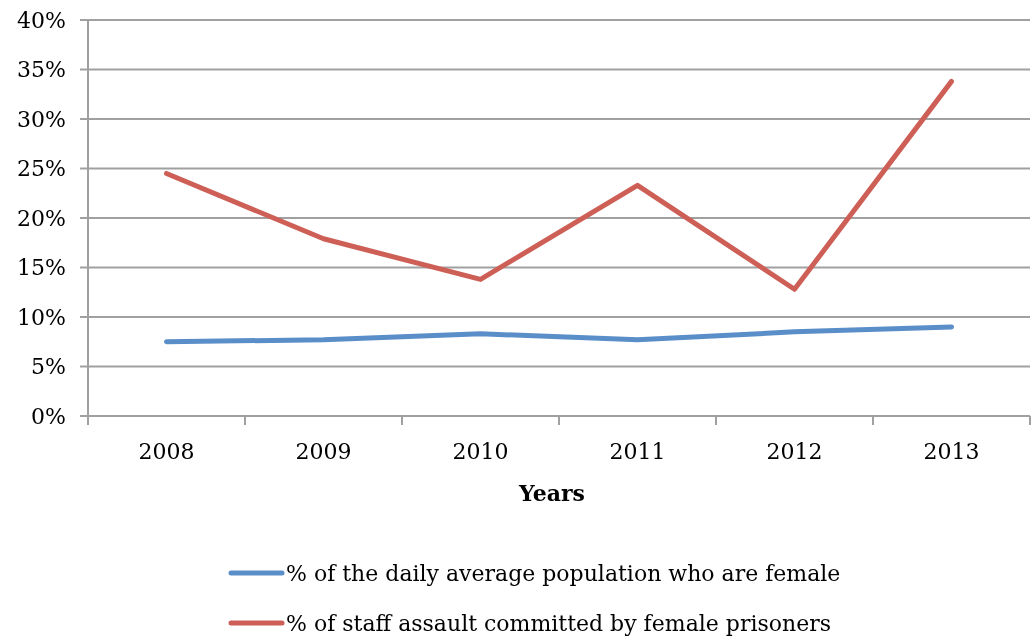 This screenshot has height=640, width=1031. What do you see at coordinates (951, 451) in the screenshot?
I see `x-tick-label: 2013` at bounding box center [951, 451].